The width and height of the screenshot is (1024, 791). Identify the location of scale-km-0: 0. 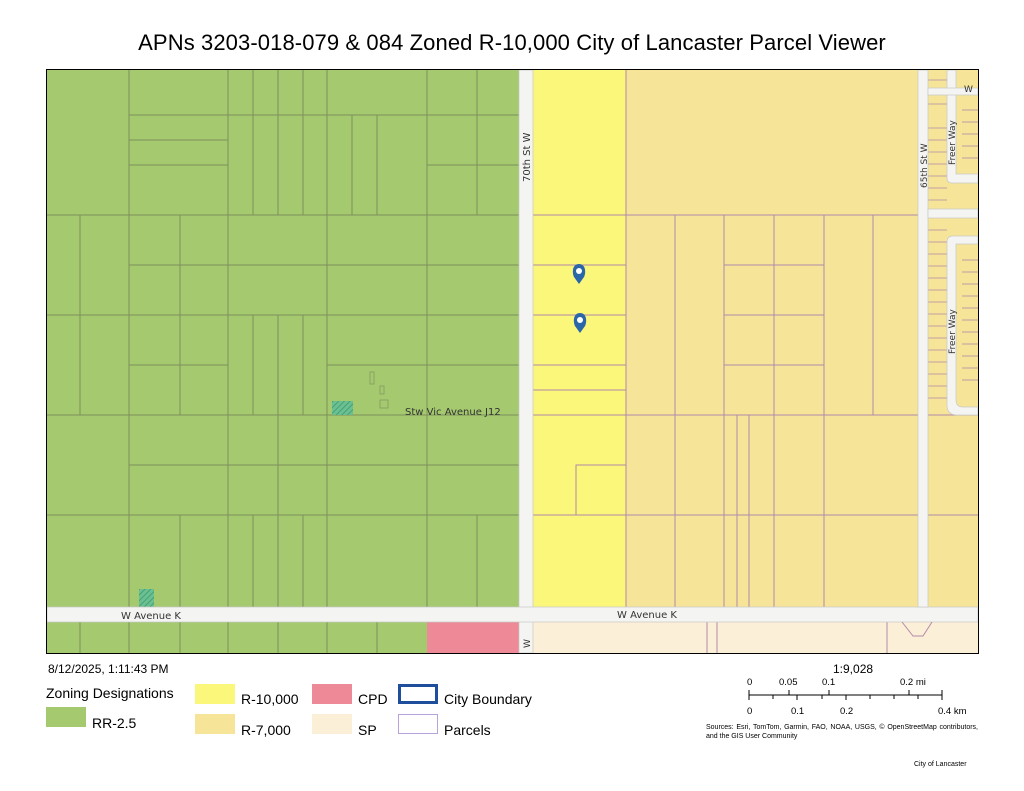
(750, 711).